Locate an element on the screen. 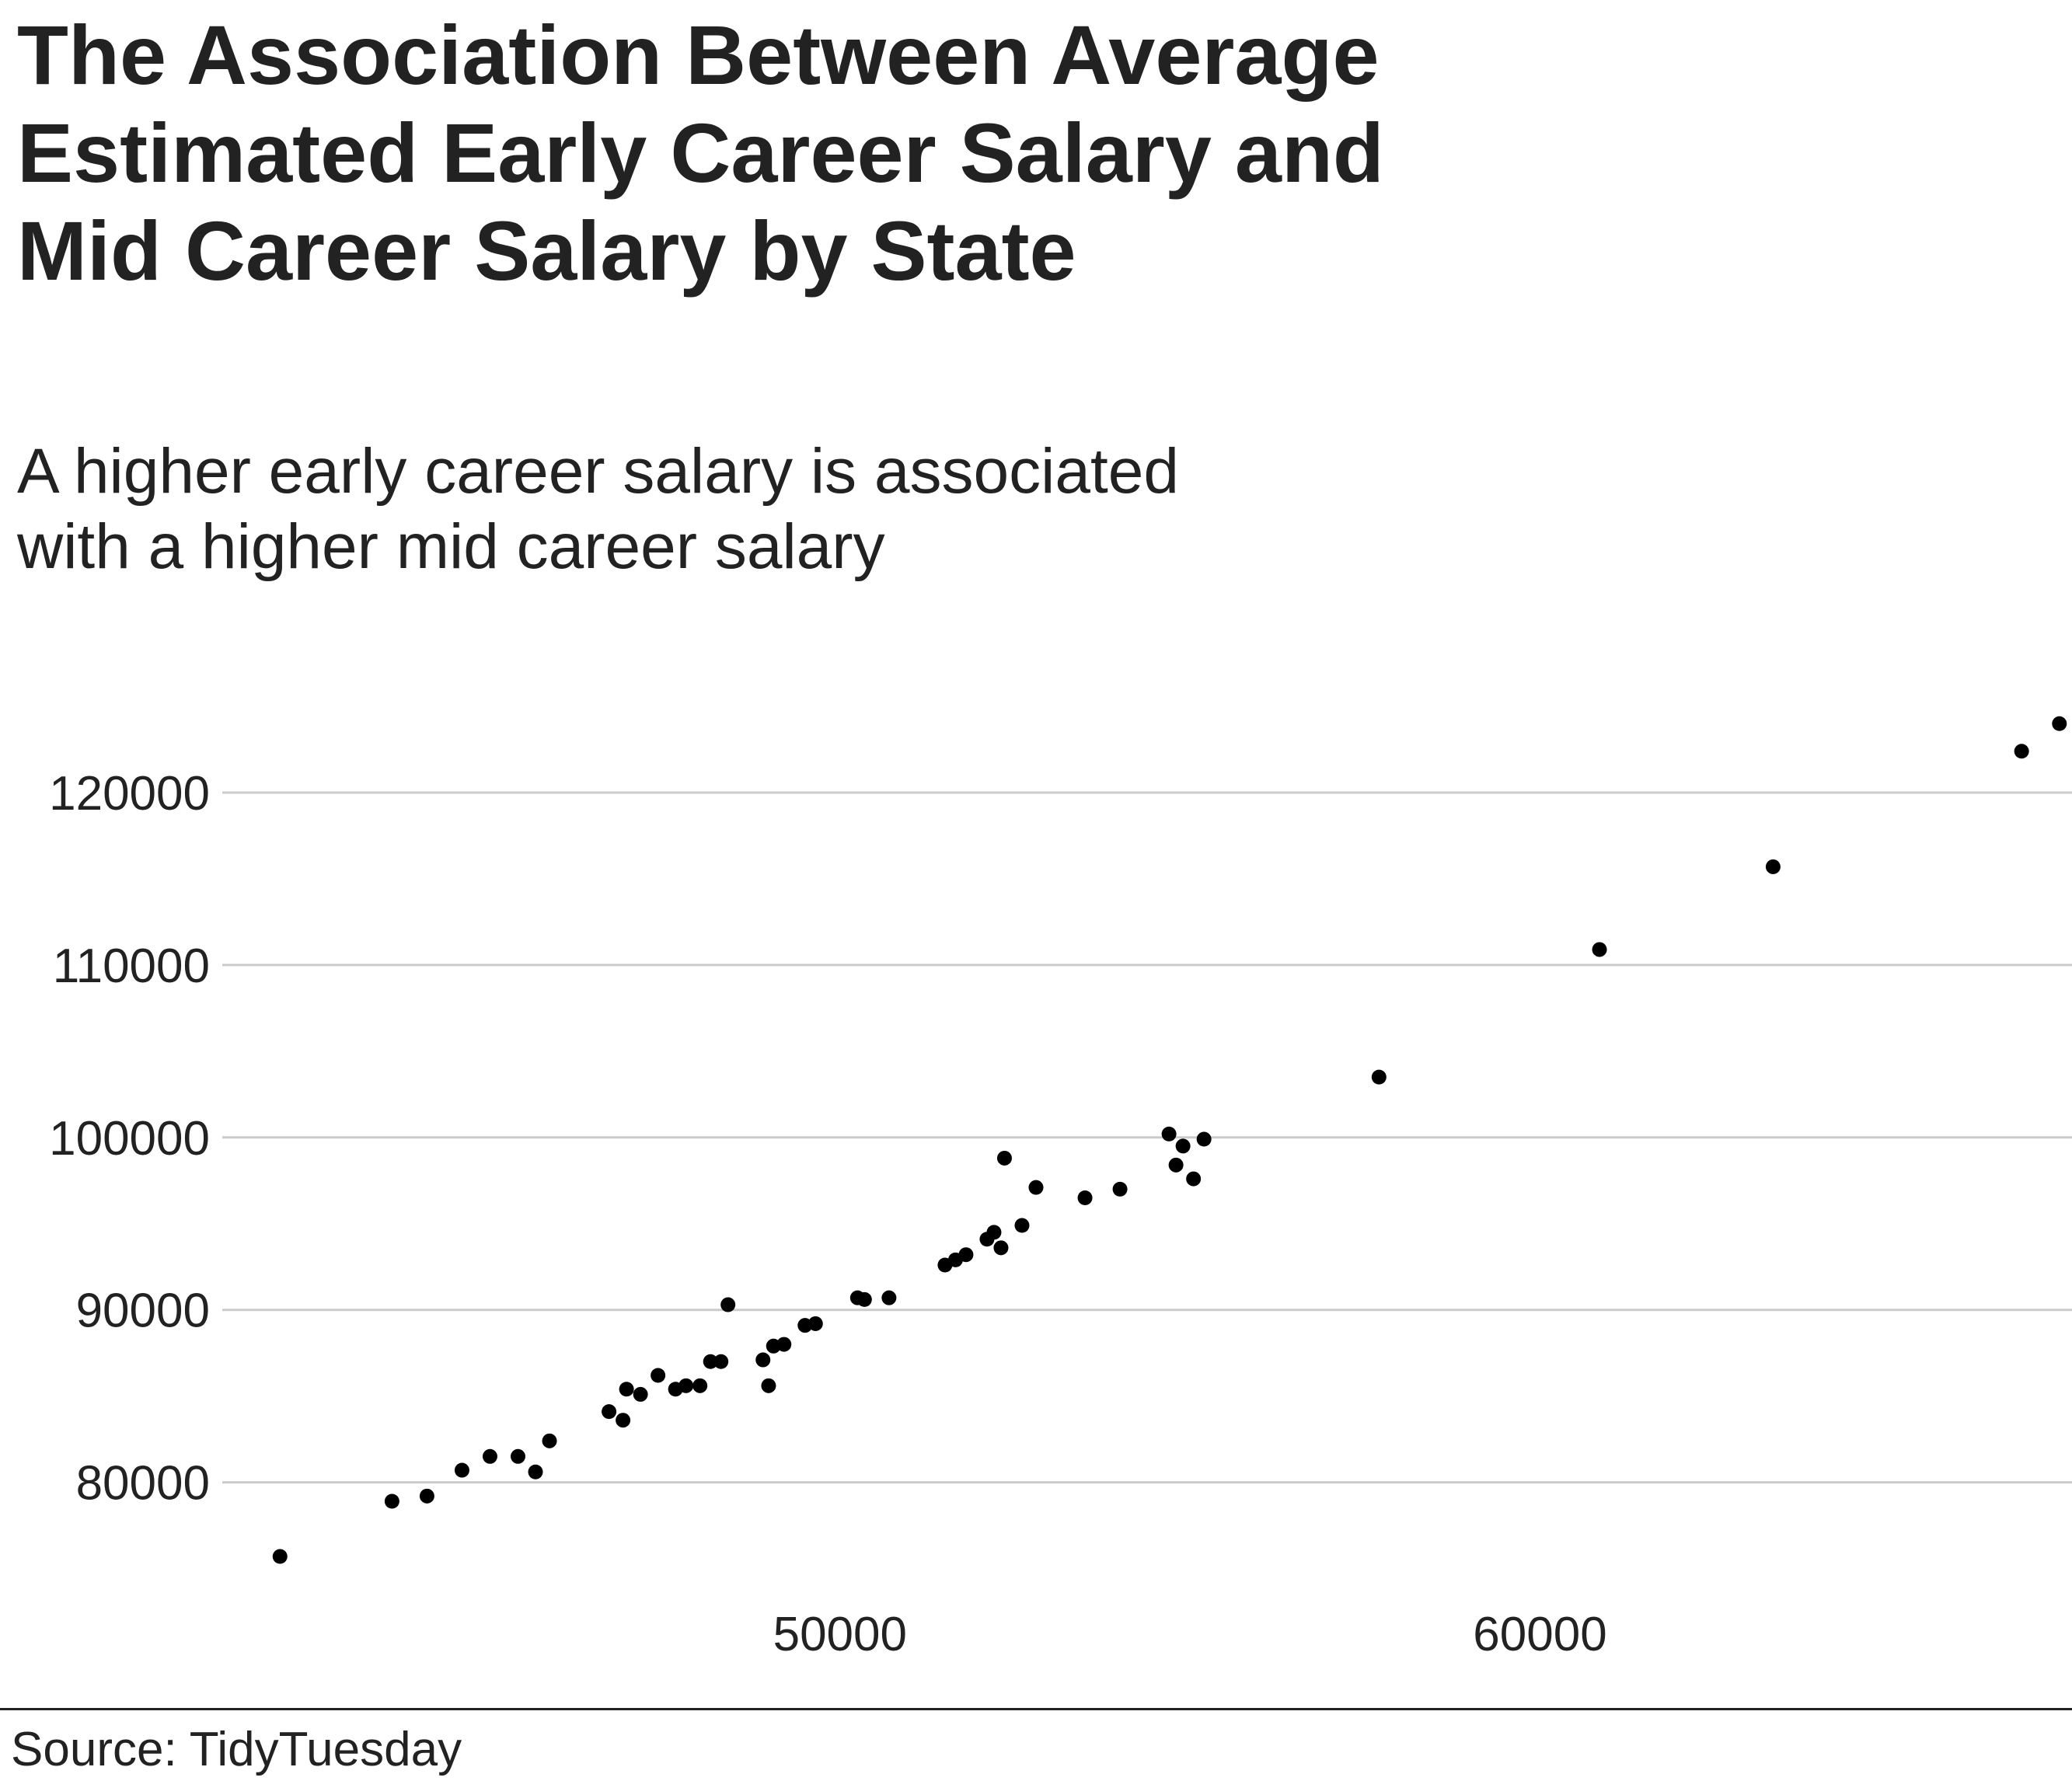 This screenshot has width=2072, height=1781. y-tick-label-100000: 100000 is located at coordinates (129, 1139).